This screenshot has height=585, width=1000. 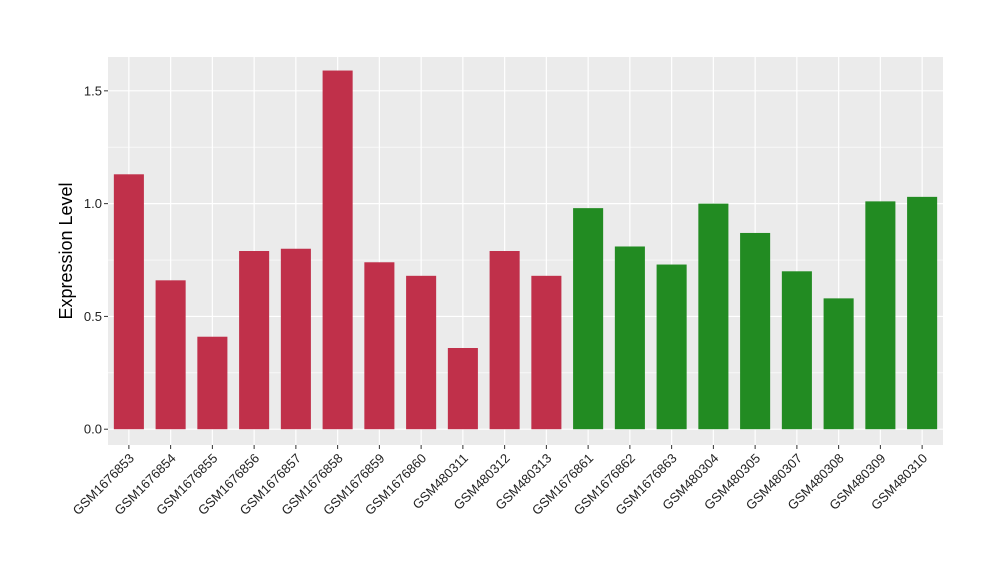 I want to click on y-tick-label: 1.0, so click(x=93, y=203).